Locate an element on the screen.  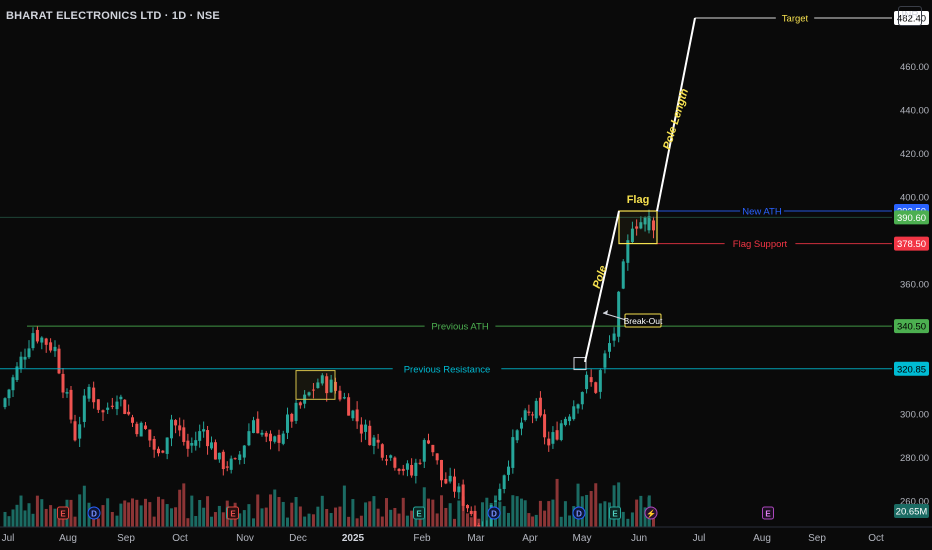
split-marker-icon is located at coordinates (651, 513).